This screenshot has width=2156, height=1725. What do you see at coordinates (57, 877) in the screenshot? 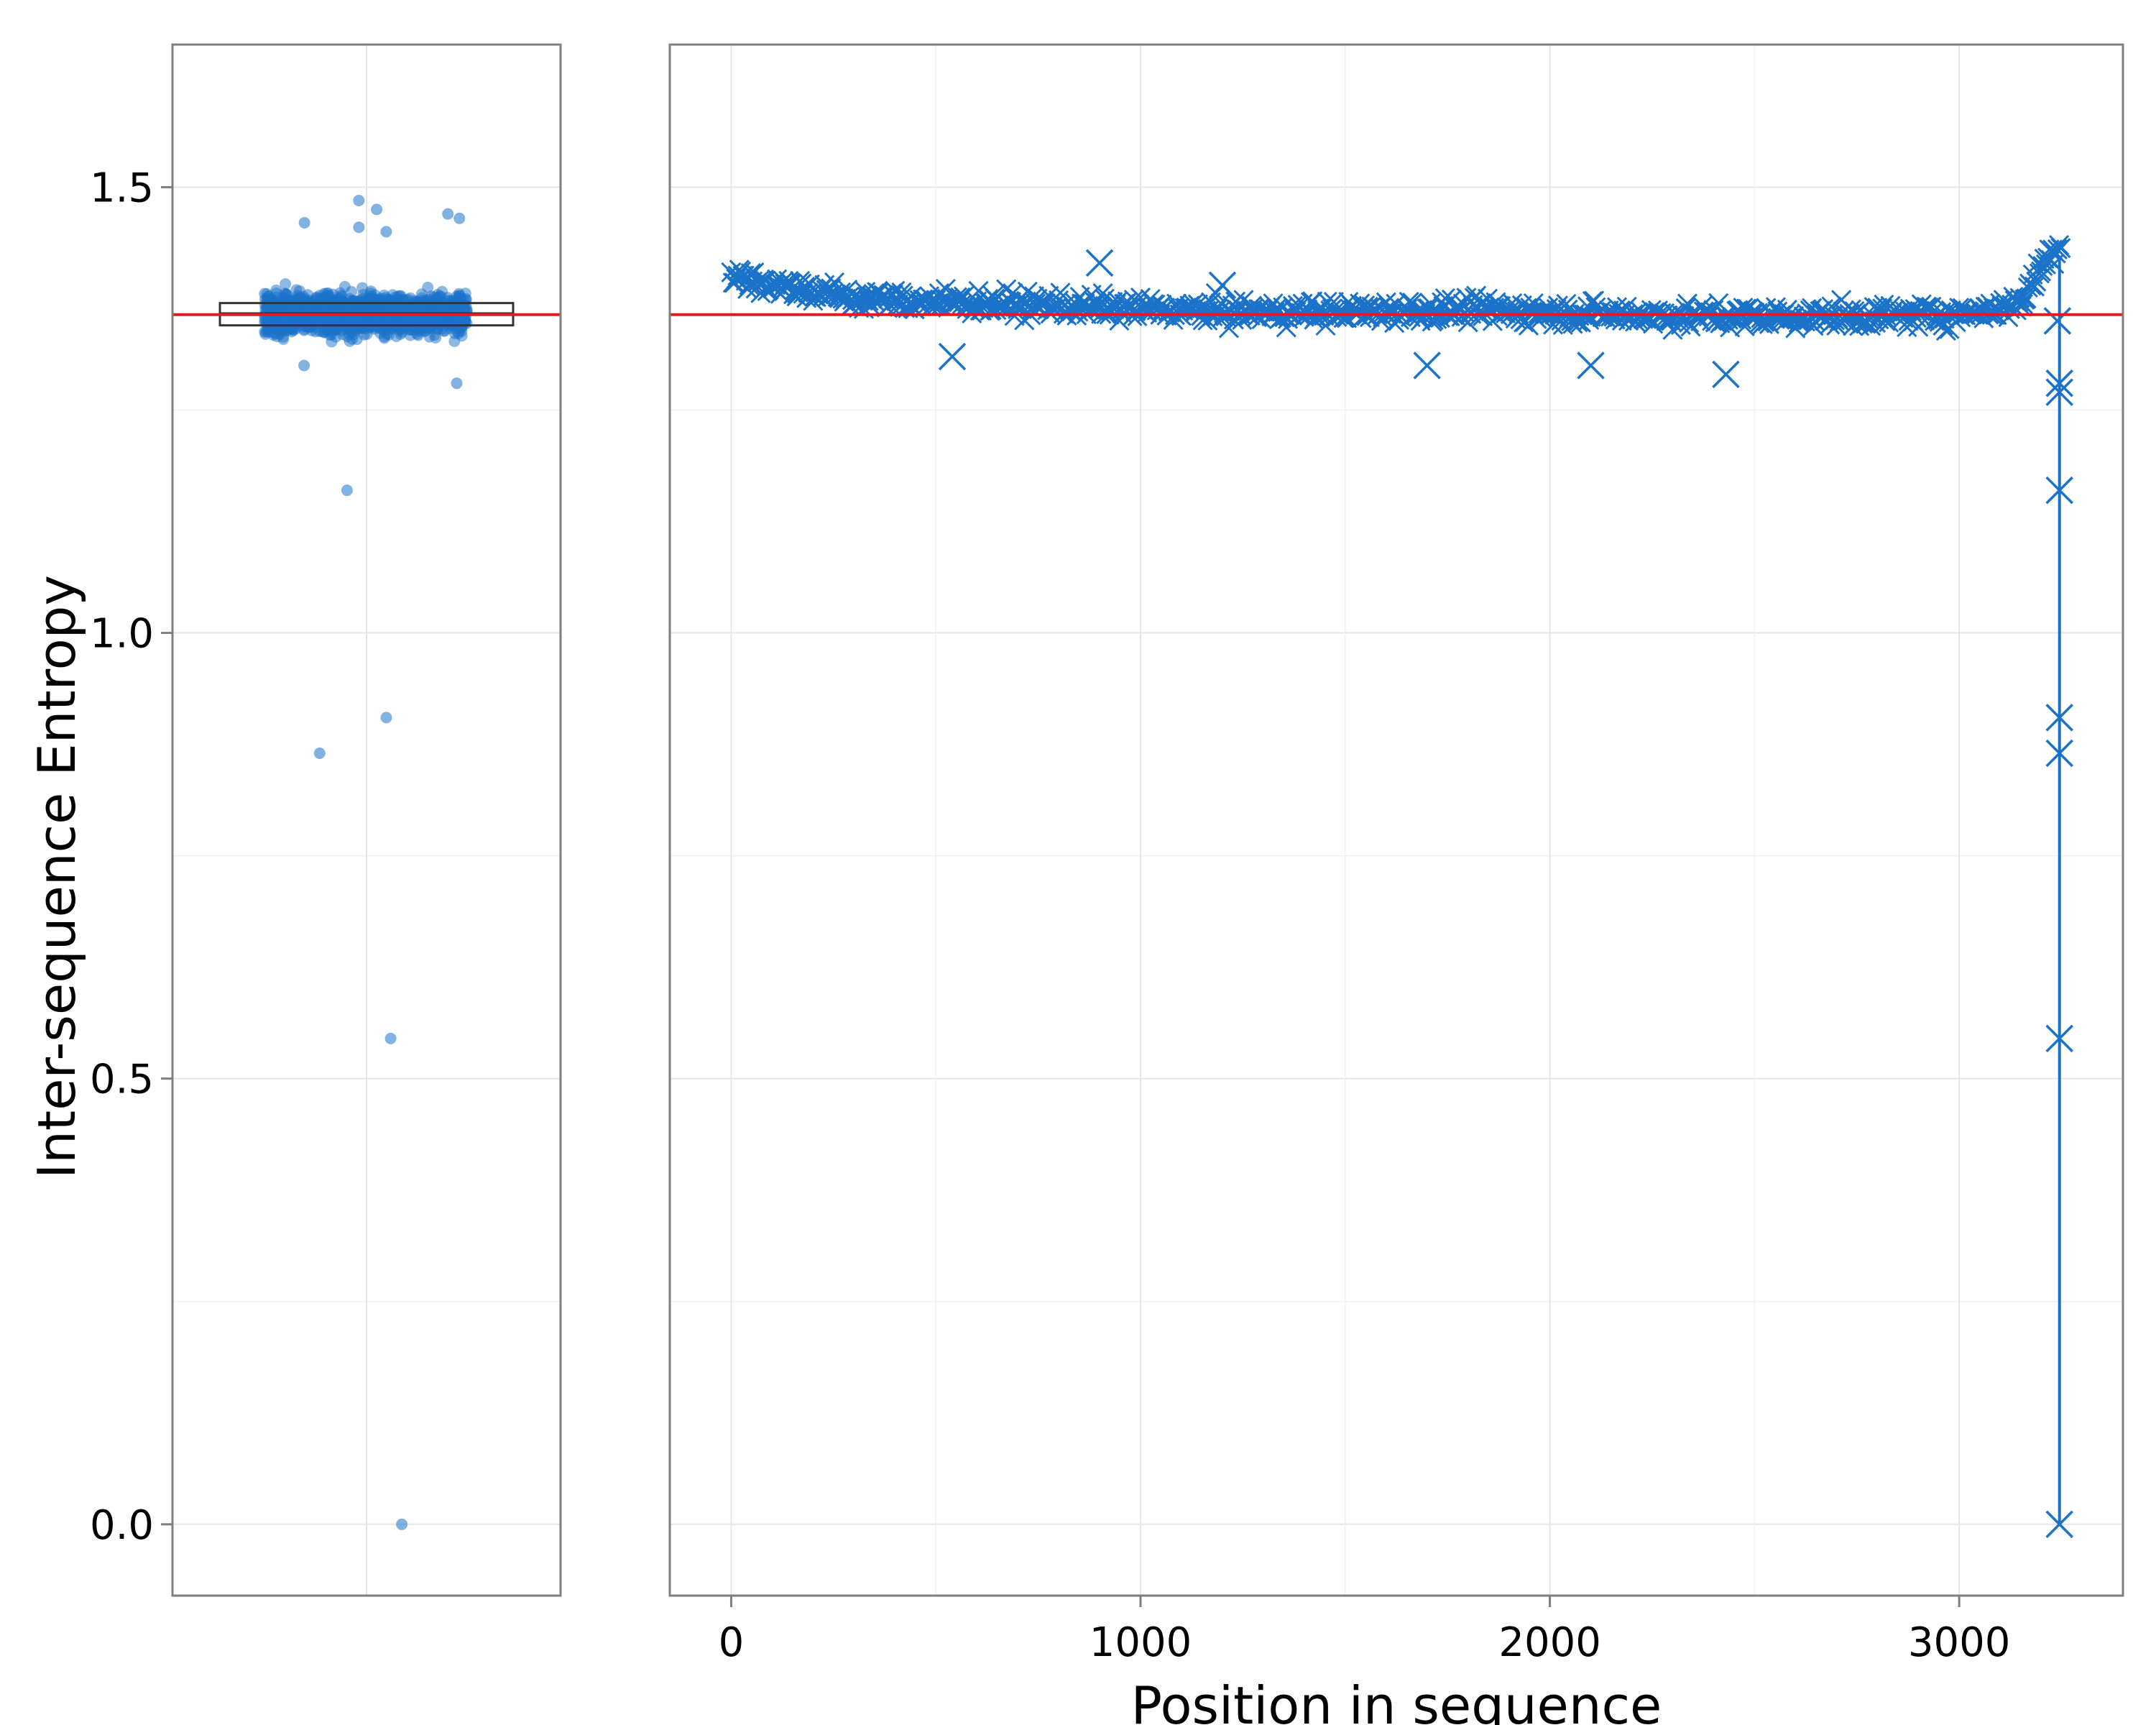
I see `y-axis-title: Inter-sequence Entropy` at bounding box center [57, 877].